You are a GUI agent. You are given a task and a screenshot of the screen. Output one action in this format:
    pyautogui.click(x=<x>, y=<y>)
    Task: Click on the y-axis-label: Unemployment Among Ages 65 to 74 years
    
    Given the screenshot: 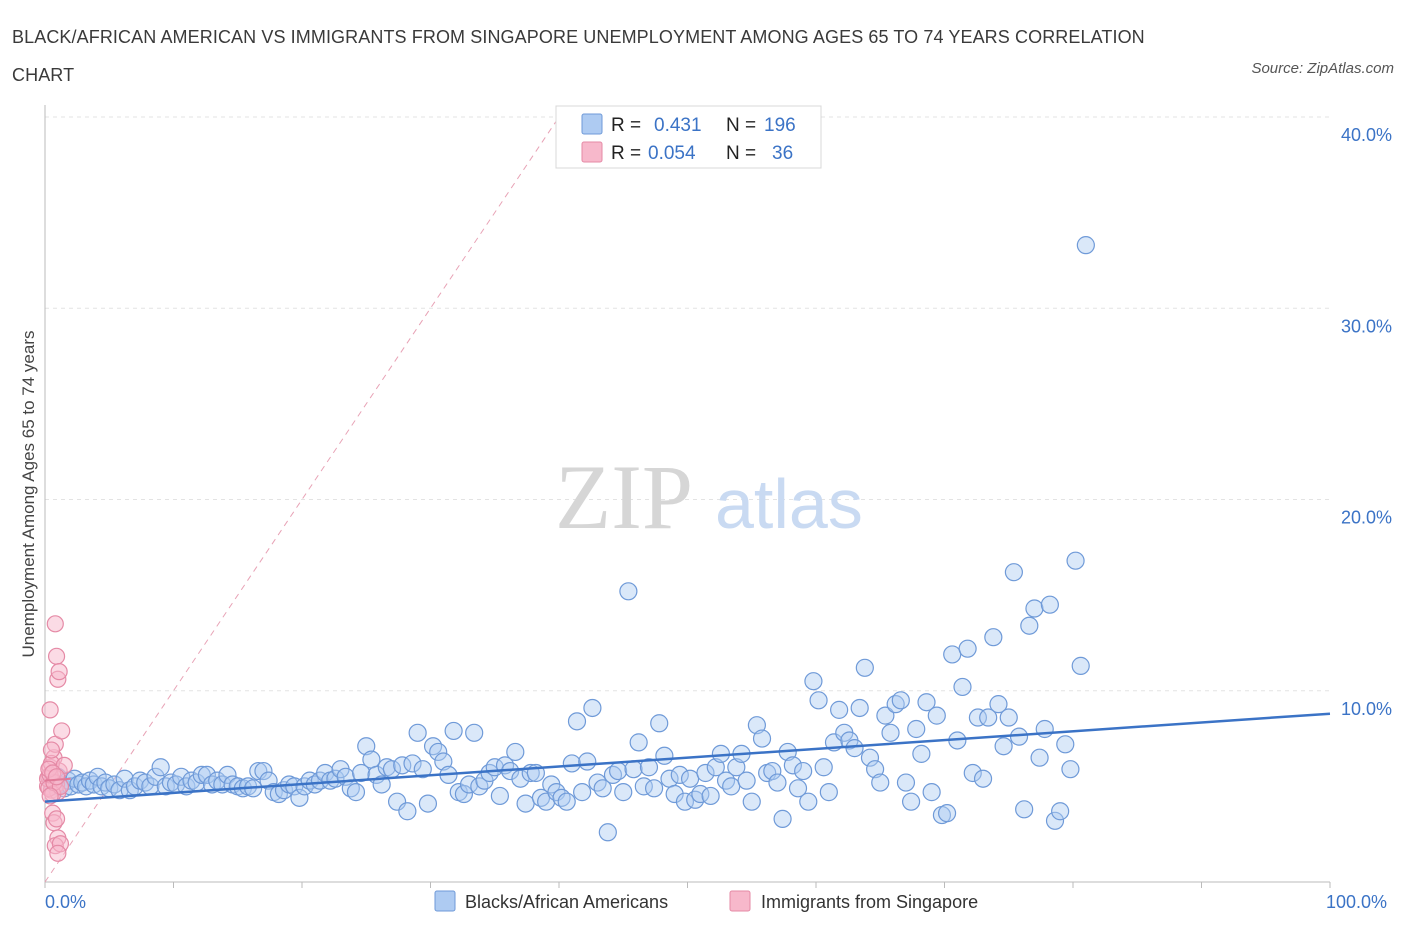 What is the action you would take?
    pyautogui.click(x=28, y=494)
    